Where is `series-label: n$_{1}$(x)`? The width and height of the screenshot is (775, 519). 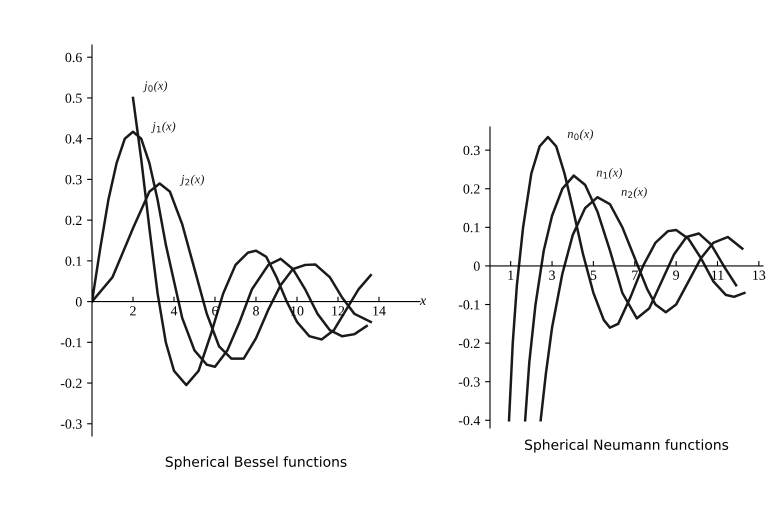
series-label: n$_{1}$(x) is located at coordinates (609, 174).